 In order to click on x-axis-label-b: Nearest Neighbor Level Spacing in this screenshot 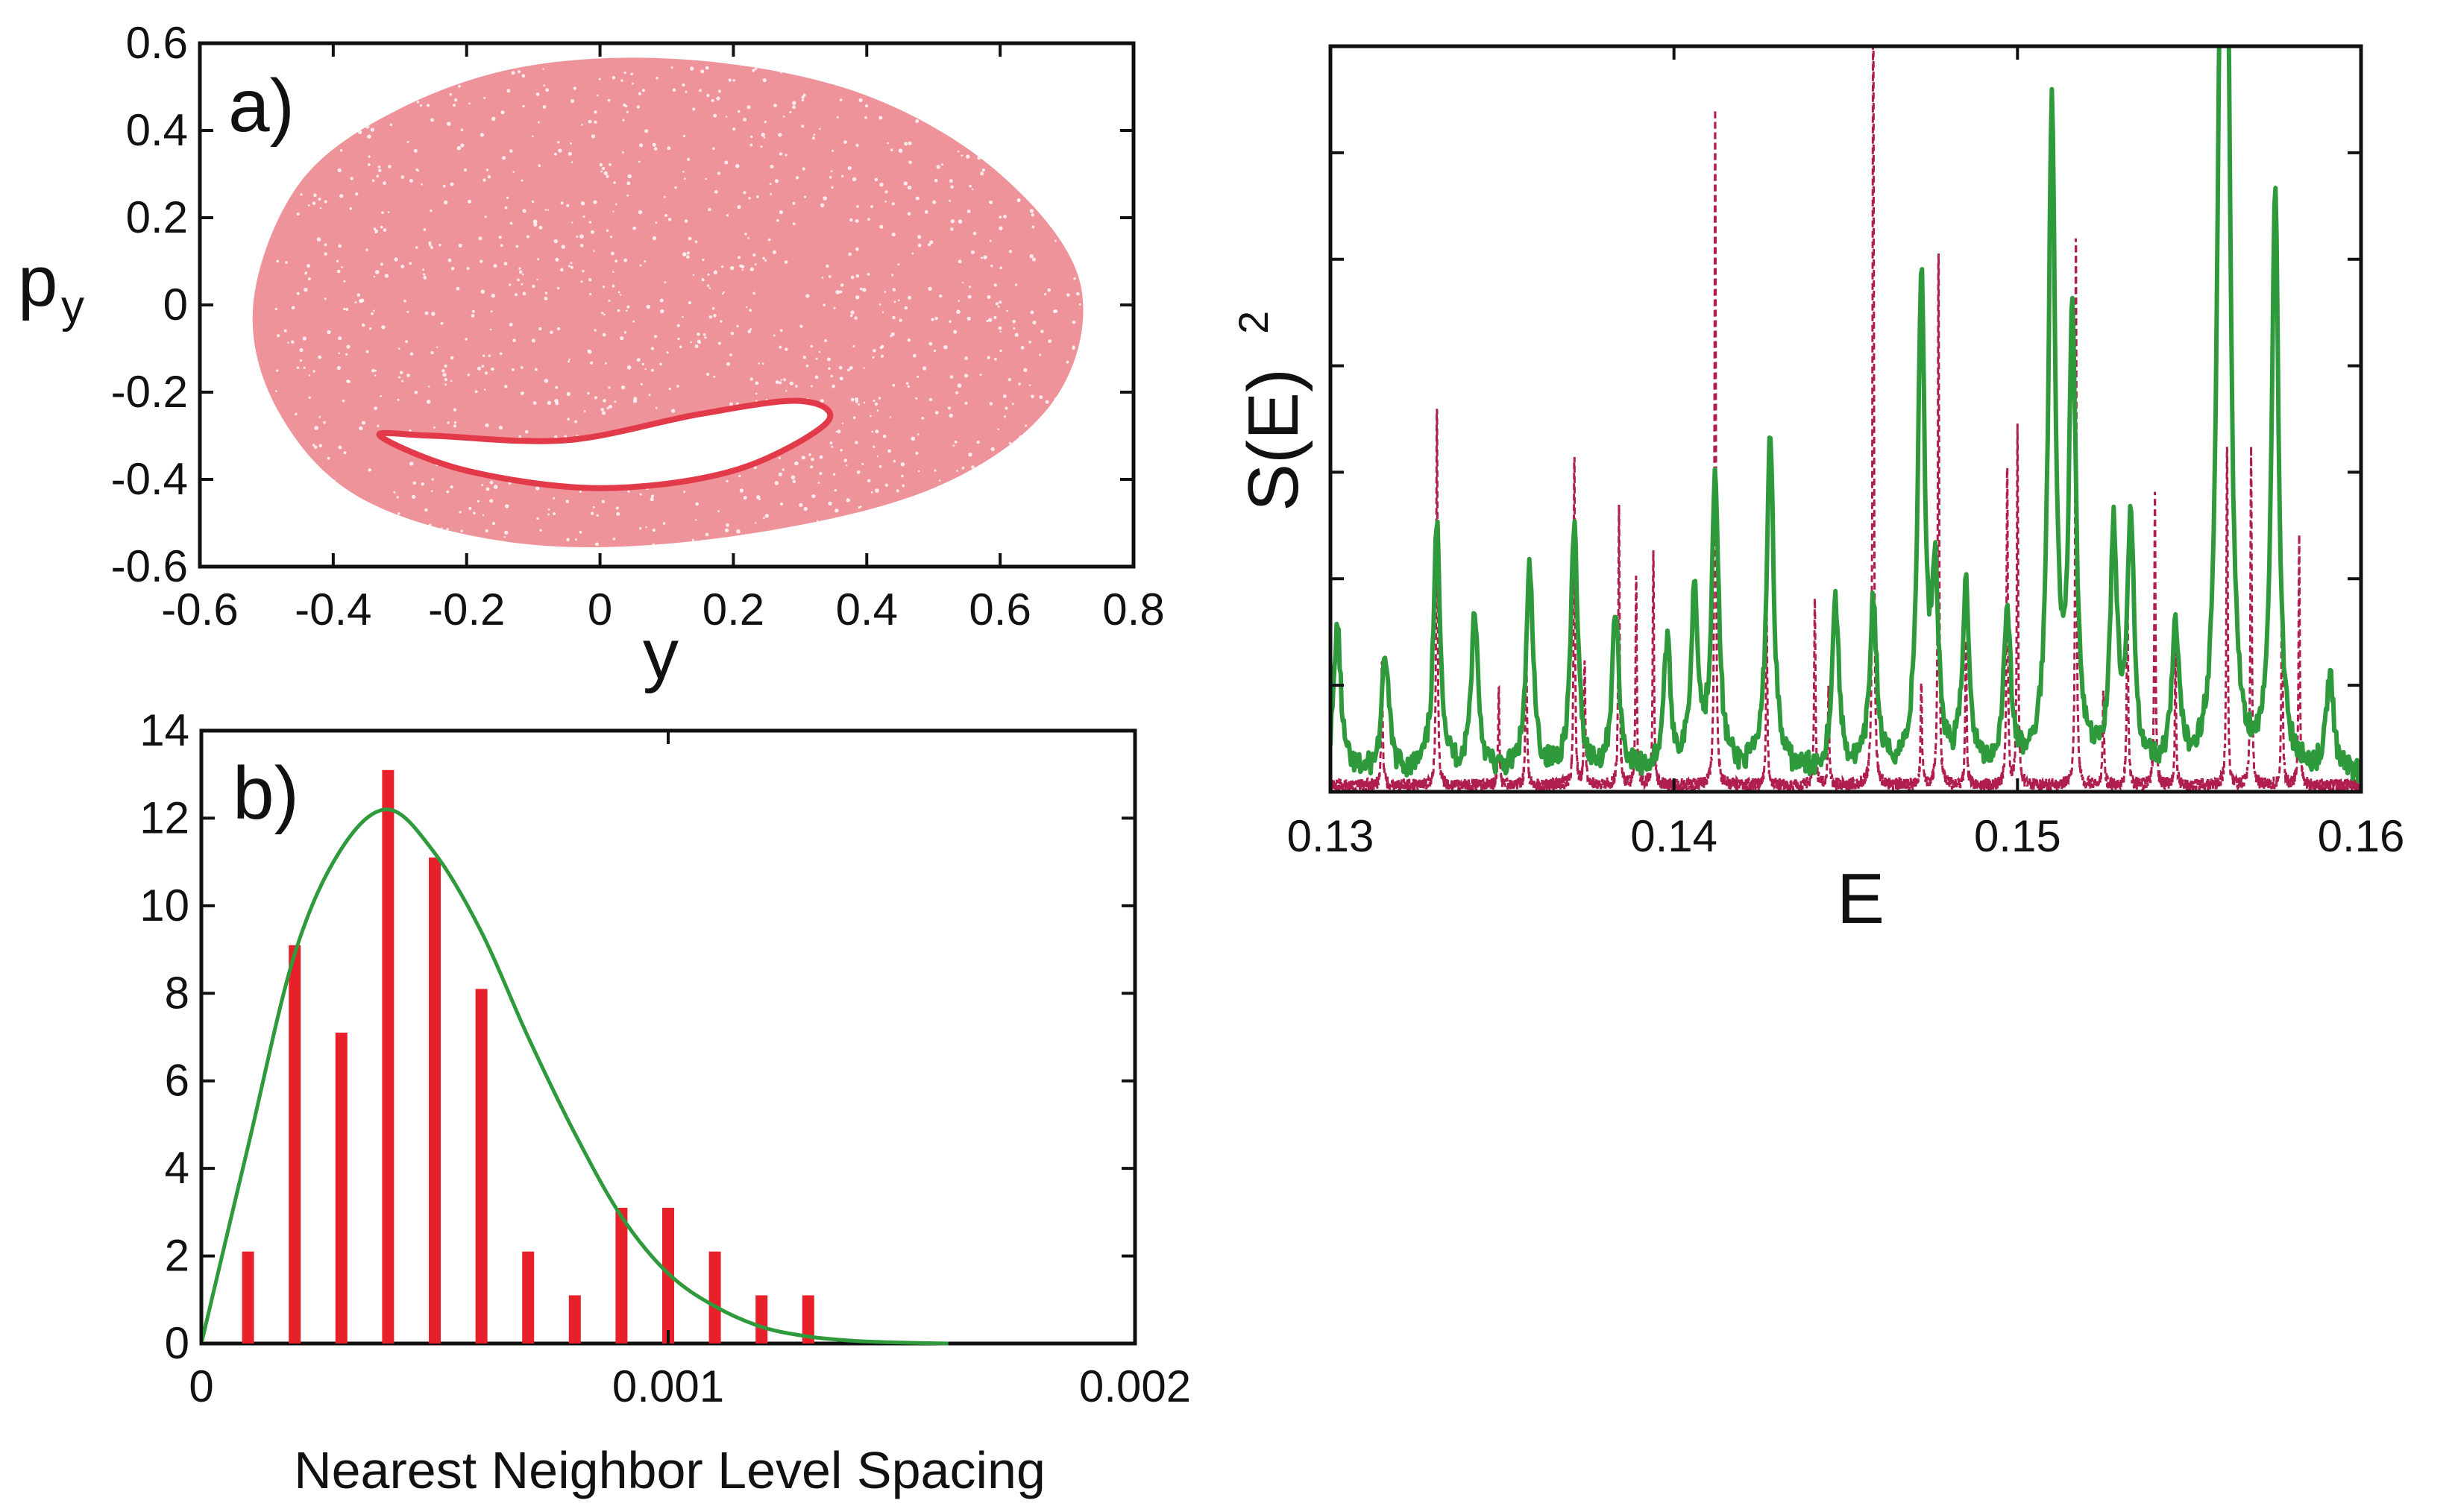, I will do `click(670, 1470)`.